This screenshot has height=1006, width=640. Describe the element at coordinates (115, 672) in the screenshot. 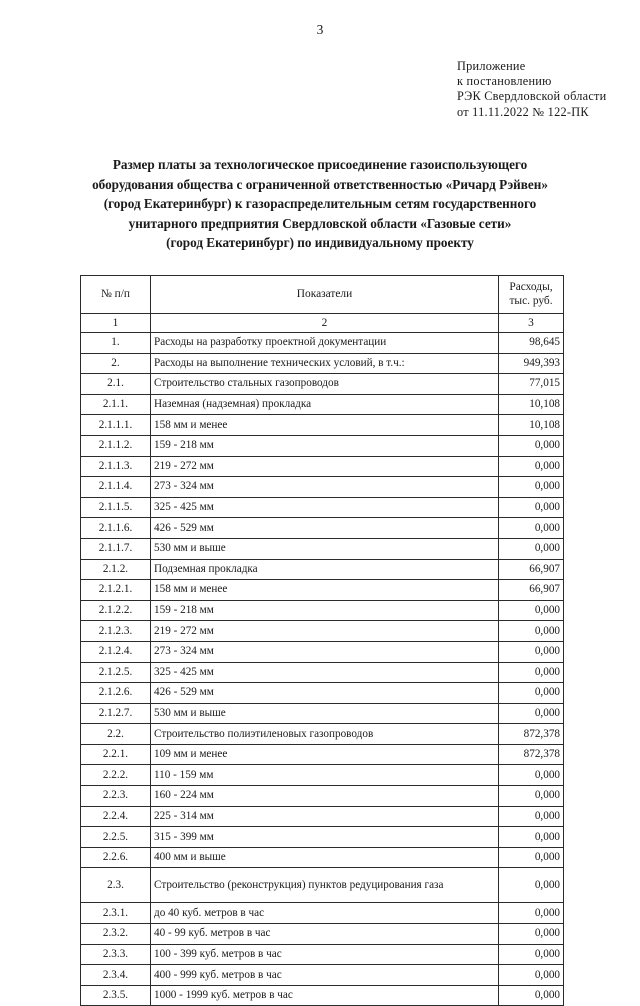

I see `row-number-cell: 2.1.2.5.` at that location.